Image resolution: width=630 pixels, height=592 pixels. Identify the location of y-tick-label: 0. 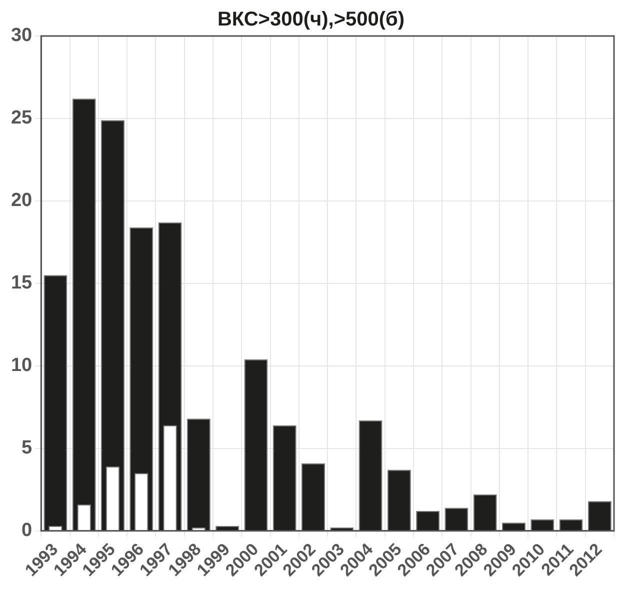
(27, 531).